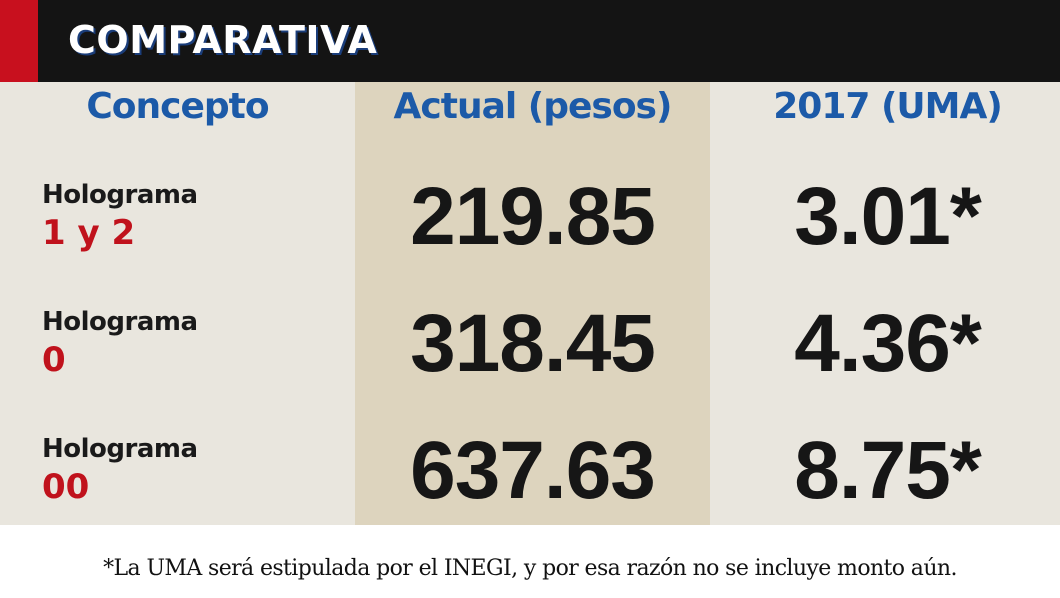 This screenshot has height=598, width=1060. Describe the element at coordinates (533, 106) in the screenshot. I see `column-header: Actual (pesos)` at that location.